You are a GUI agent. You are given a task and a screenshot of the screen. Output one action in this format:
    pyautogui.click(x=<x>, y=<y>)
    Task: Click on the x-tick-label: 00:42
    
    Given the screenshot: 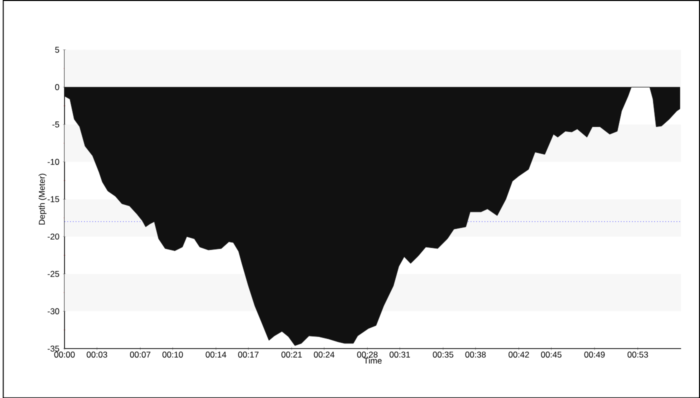 What is the action you would take?
    pyautogui.click(x=518, y=354)
    